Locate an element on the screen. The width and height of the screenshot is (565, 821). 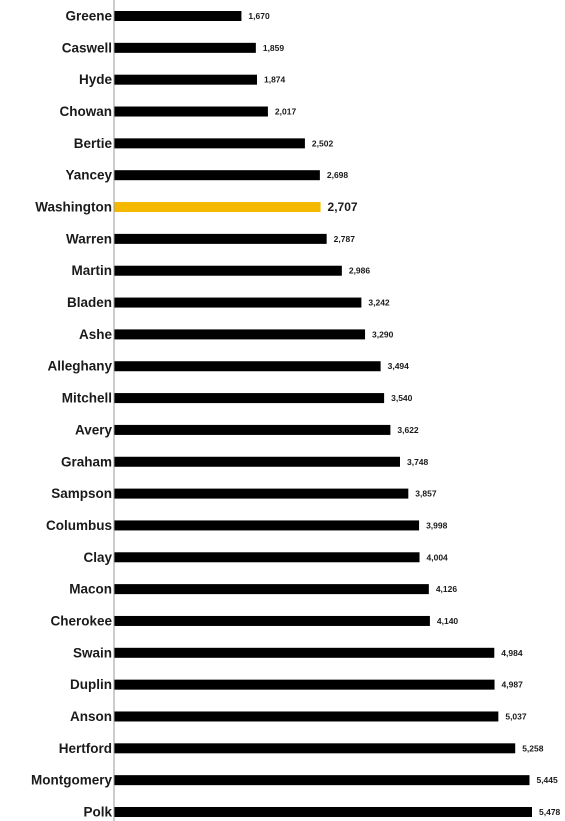
value-label-hyde: 1,874 is located at coordinates (275, 80).